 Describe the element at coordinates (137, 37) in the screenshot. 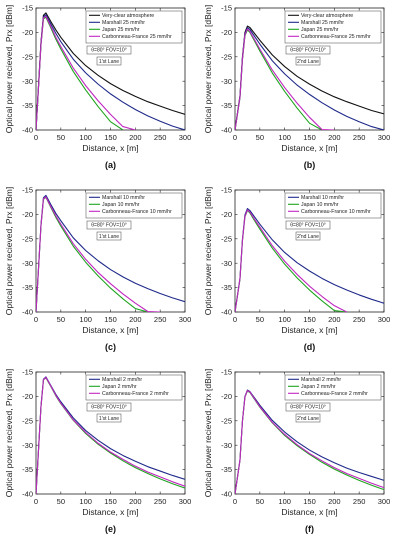

I see `legend-entry: Carbonneau-France 25 mm/hr` at that location.